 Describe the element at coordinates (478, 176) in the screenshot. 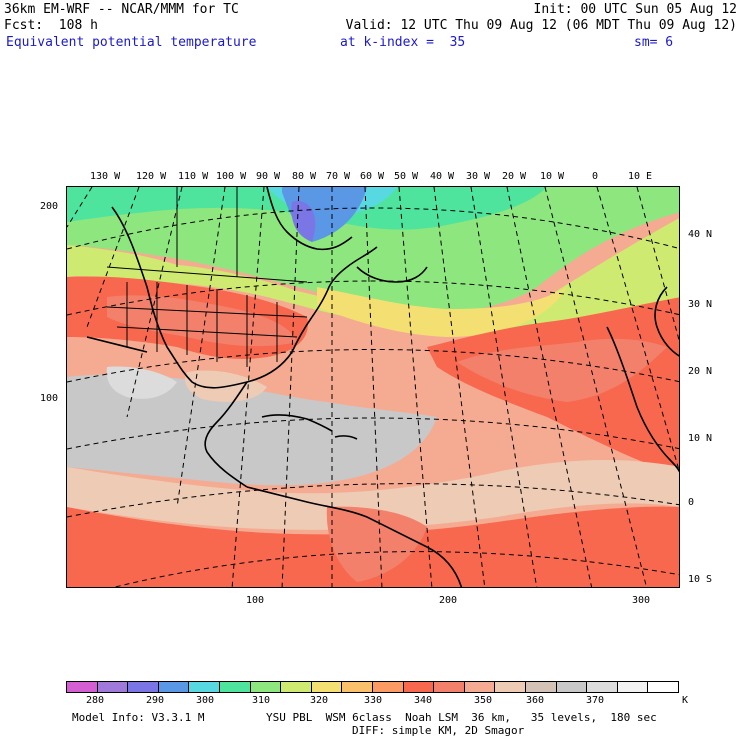

I see `lon-label: 30 W` at that location.